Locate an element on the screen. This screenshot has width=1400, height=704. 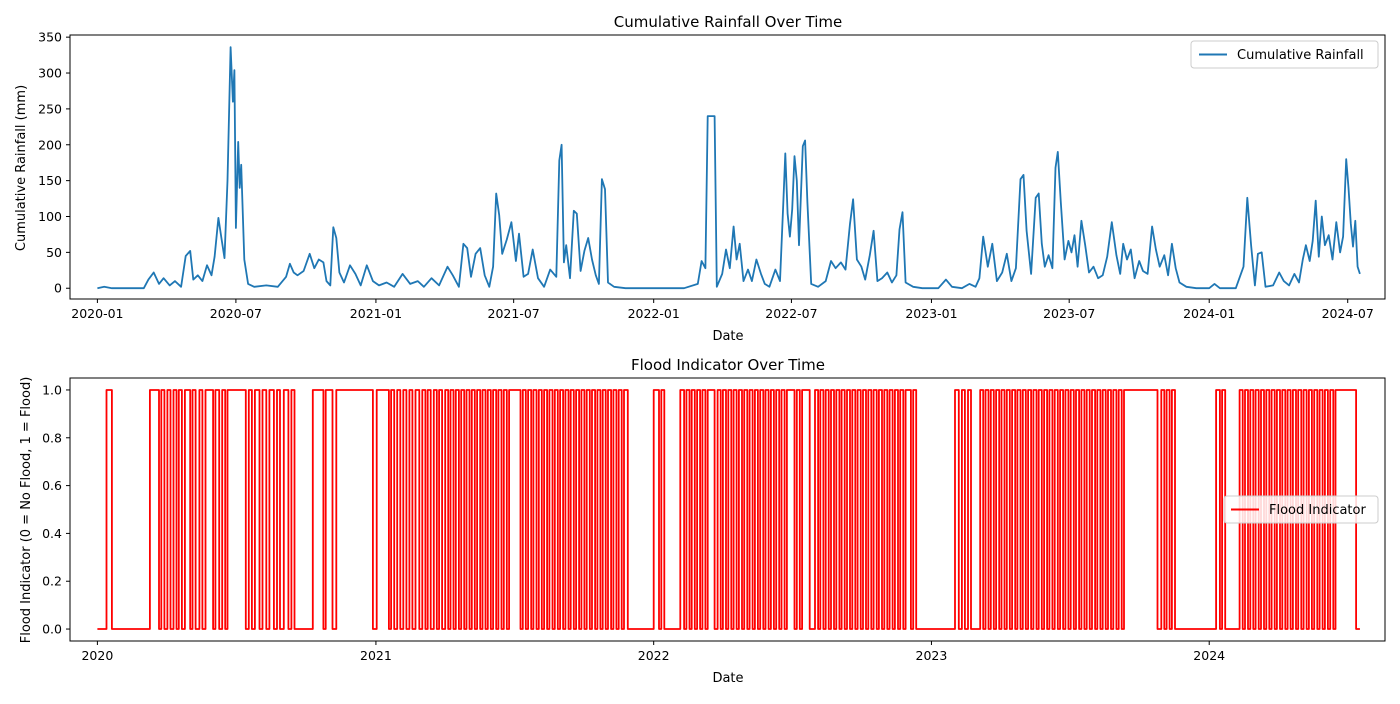
rainfall-x-tick-label: 2021-01 is located at coordinates (376, 313).